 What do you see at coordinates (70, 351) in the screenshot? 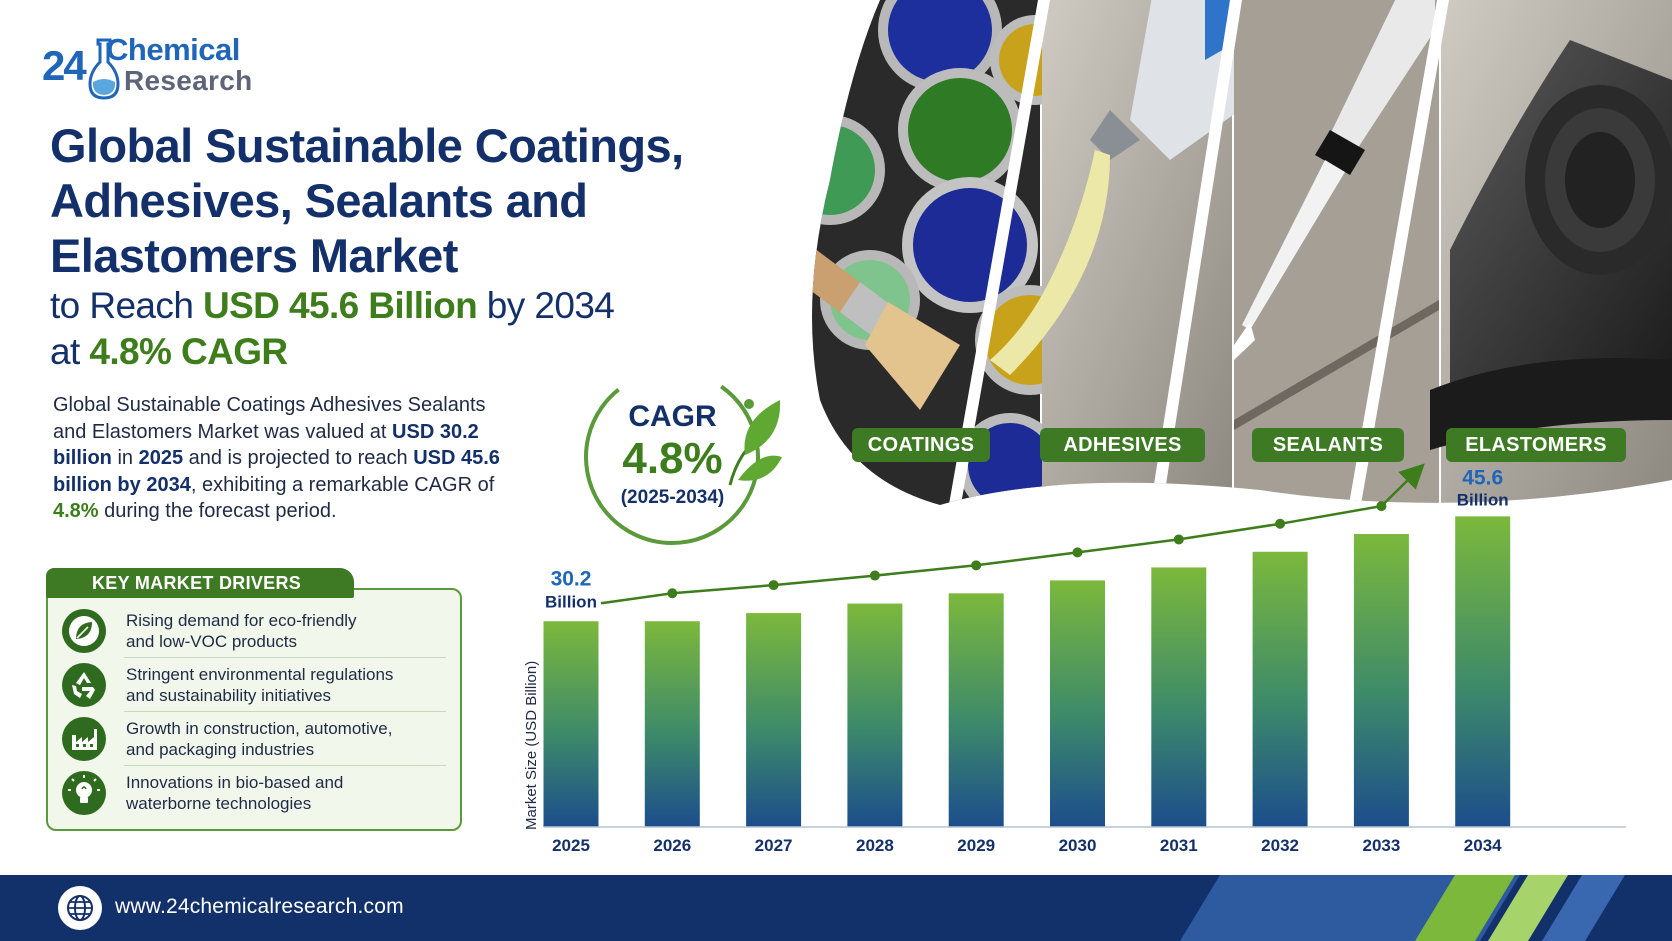
I see `subtitle-text: at` at bounding box center [70, 351].